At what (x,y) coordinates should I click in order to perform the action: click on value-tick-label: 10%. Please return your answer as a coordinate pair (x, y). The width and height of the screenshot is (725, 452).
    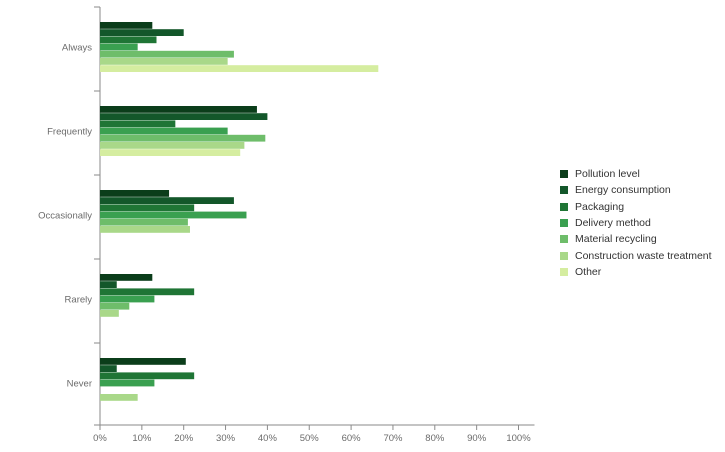
    Looking at the image, I should click on (142, 438).